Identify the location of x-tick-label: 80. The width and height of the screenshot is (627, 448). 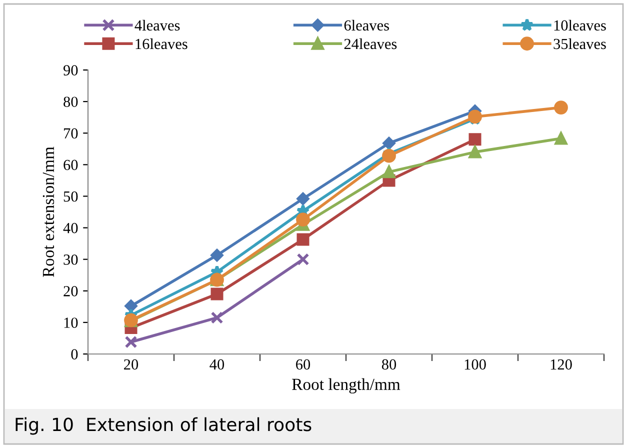
(389, 364).